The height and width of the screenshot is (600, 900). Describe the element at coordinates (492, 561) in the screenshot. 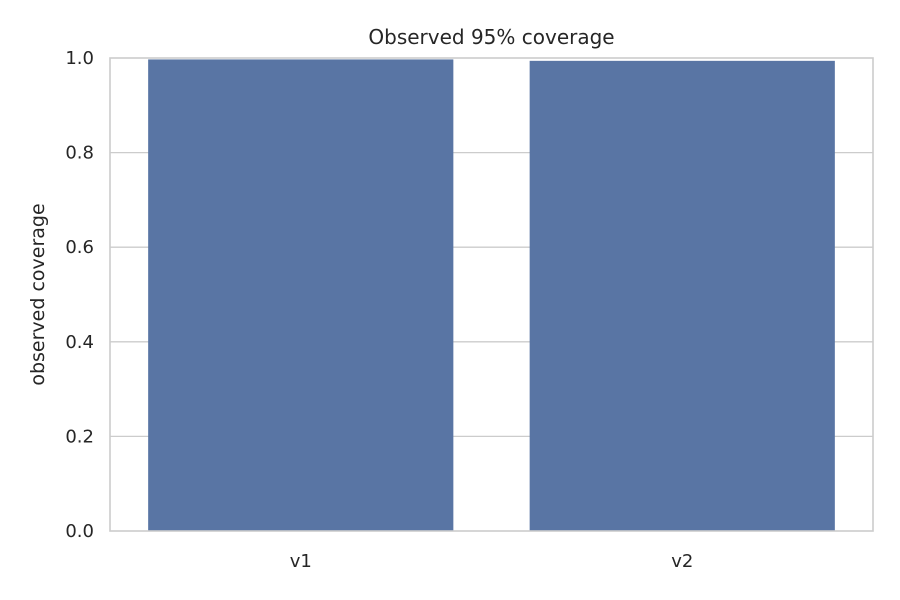

I see `x-ticks: v1 v2` at that location.